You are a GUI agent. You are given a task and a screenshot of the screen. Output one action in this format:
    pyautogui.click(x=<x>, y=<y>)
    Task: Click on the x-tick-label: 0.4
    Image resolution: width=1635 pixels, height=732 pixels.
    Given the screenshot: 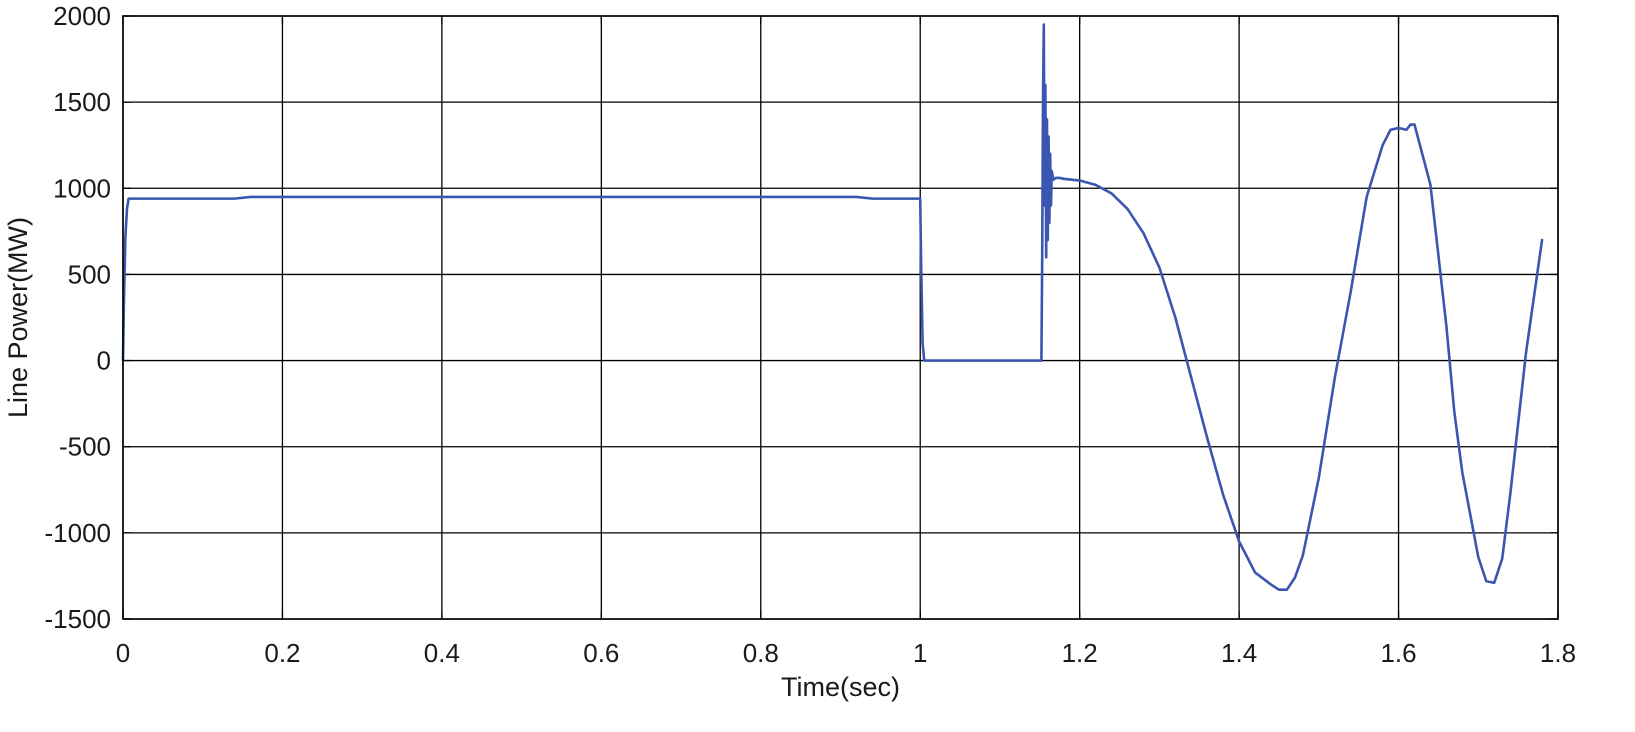 What is the action you would take?
    pyautogui.click(x=442, y=653)
    